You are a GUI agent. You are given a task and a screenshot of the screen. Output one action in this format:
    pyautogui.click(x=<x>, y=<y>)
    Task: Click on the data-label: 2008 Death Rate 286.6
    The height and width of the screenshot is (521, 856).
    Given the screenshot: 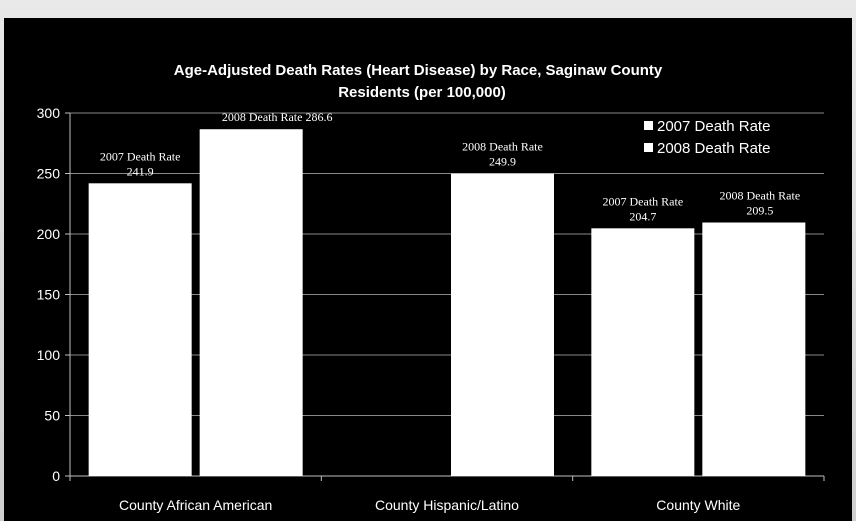 What is the action you would take?
    pyautogui.click(x=277, y=117)
    